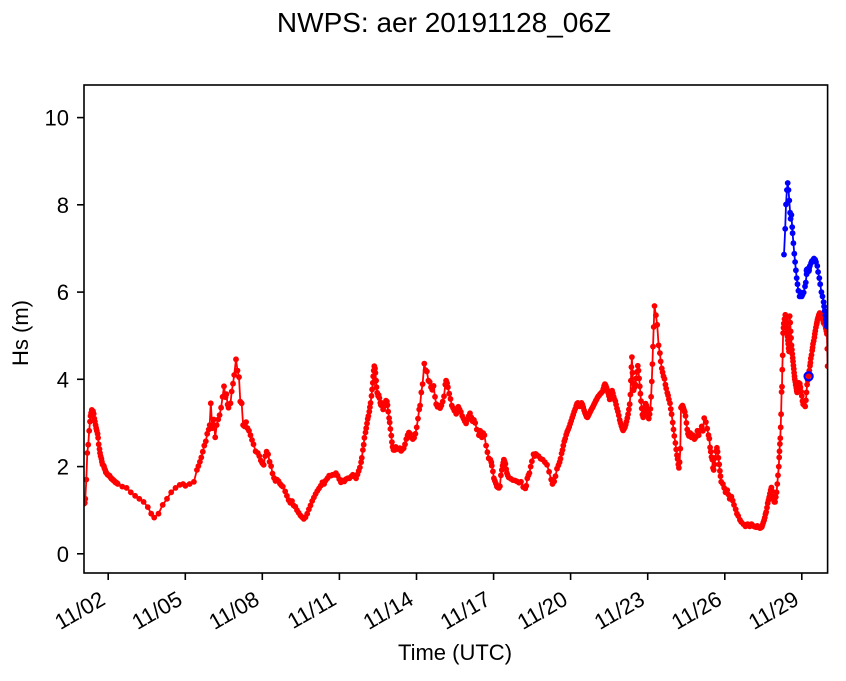 Image resolution: width=846 pixels, height=681 pixels. What do you see at coordinates (63, 379) in the screenshot?
I see `svg-text: 4` at bounding box center [63, 379].